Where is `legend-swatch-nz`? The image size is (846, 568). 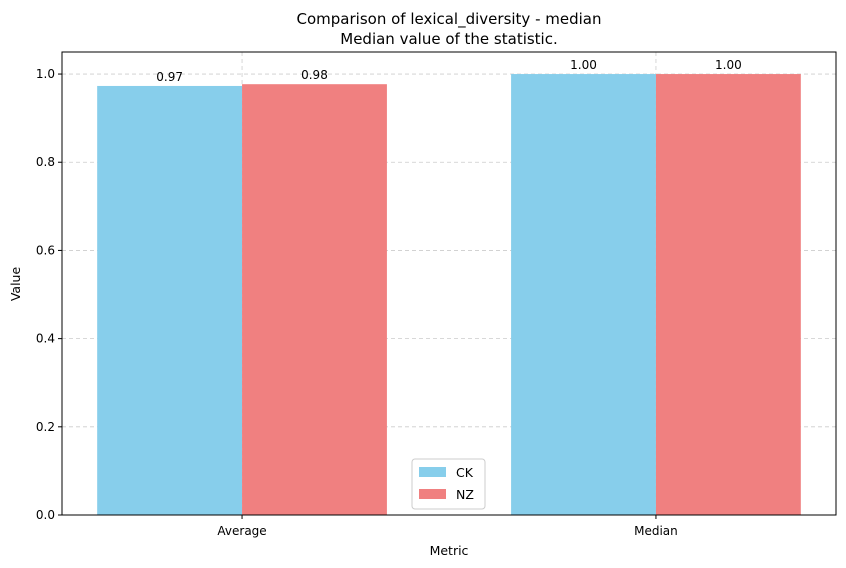
legend-swatch-nz is located at coordinates (432, 494).